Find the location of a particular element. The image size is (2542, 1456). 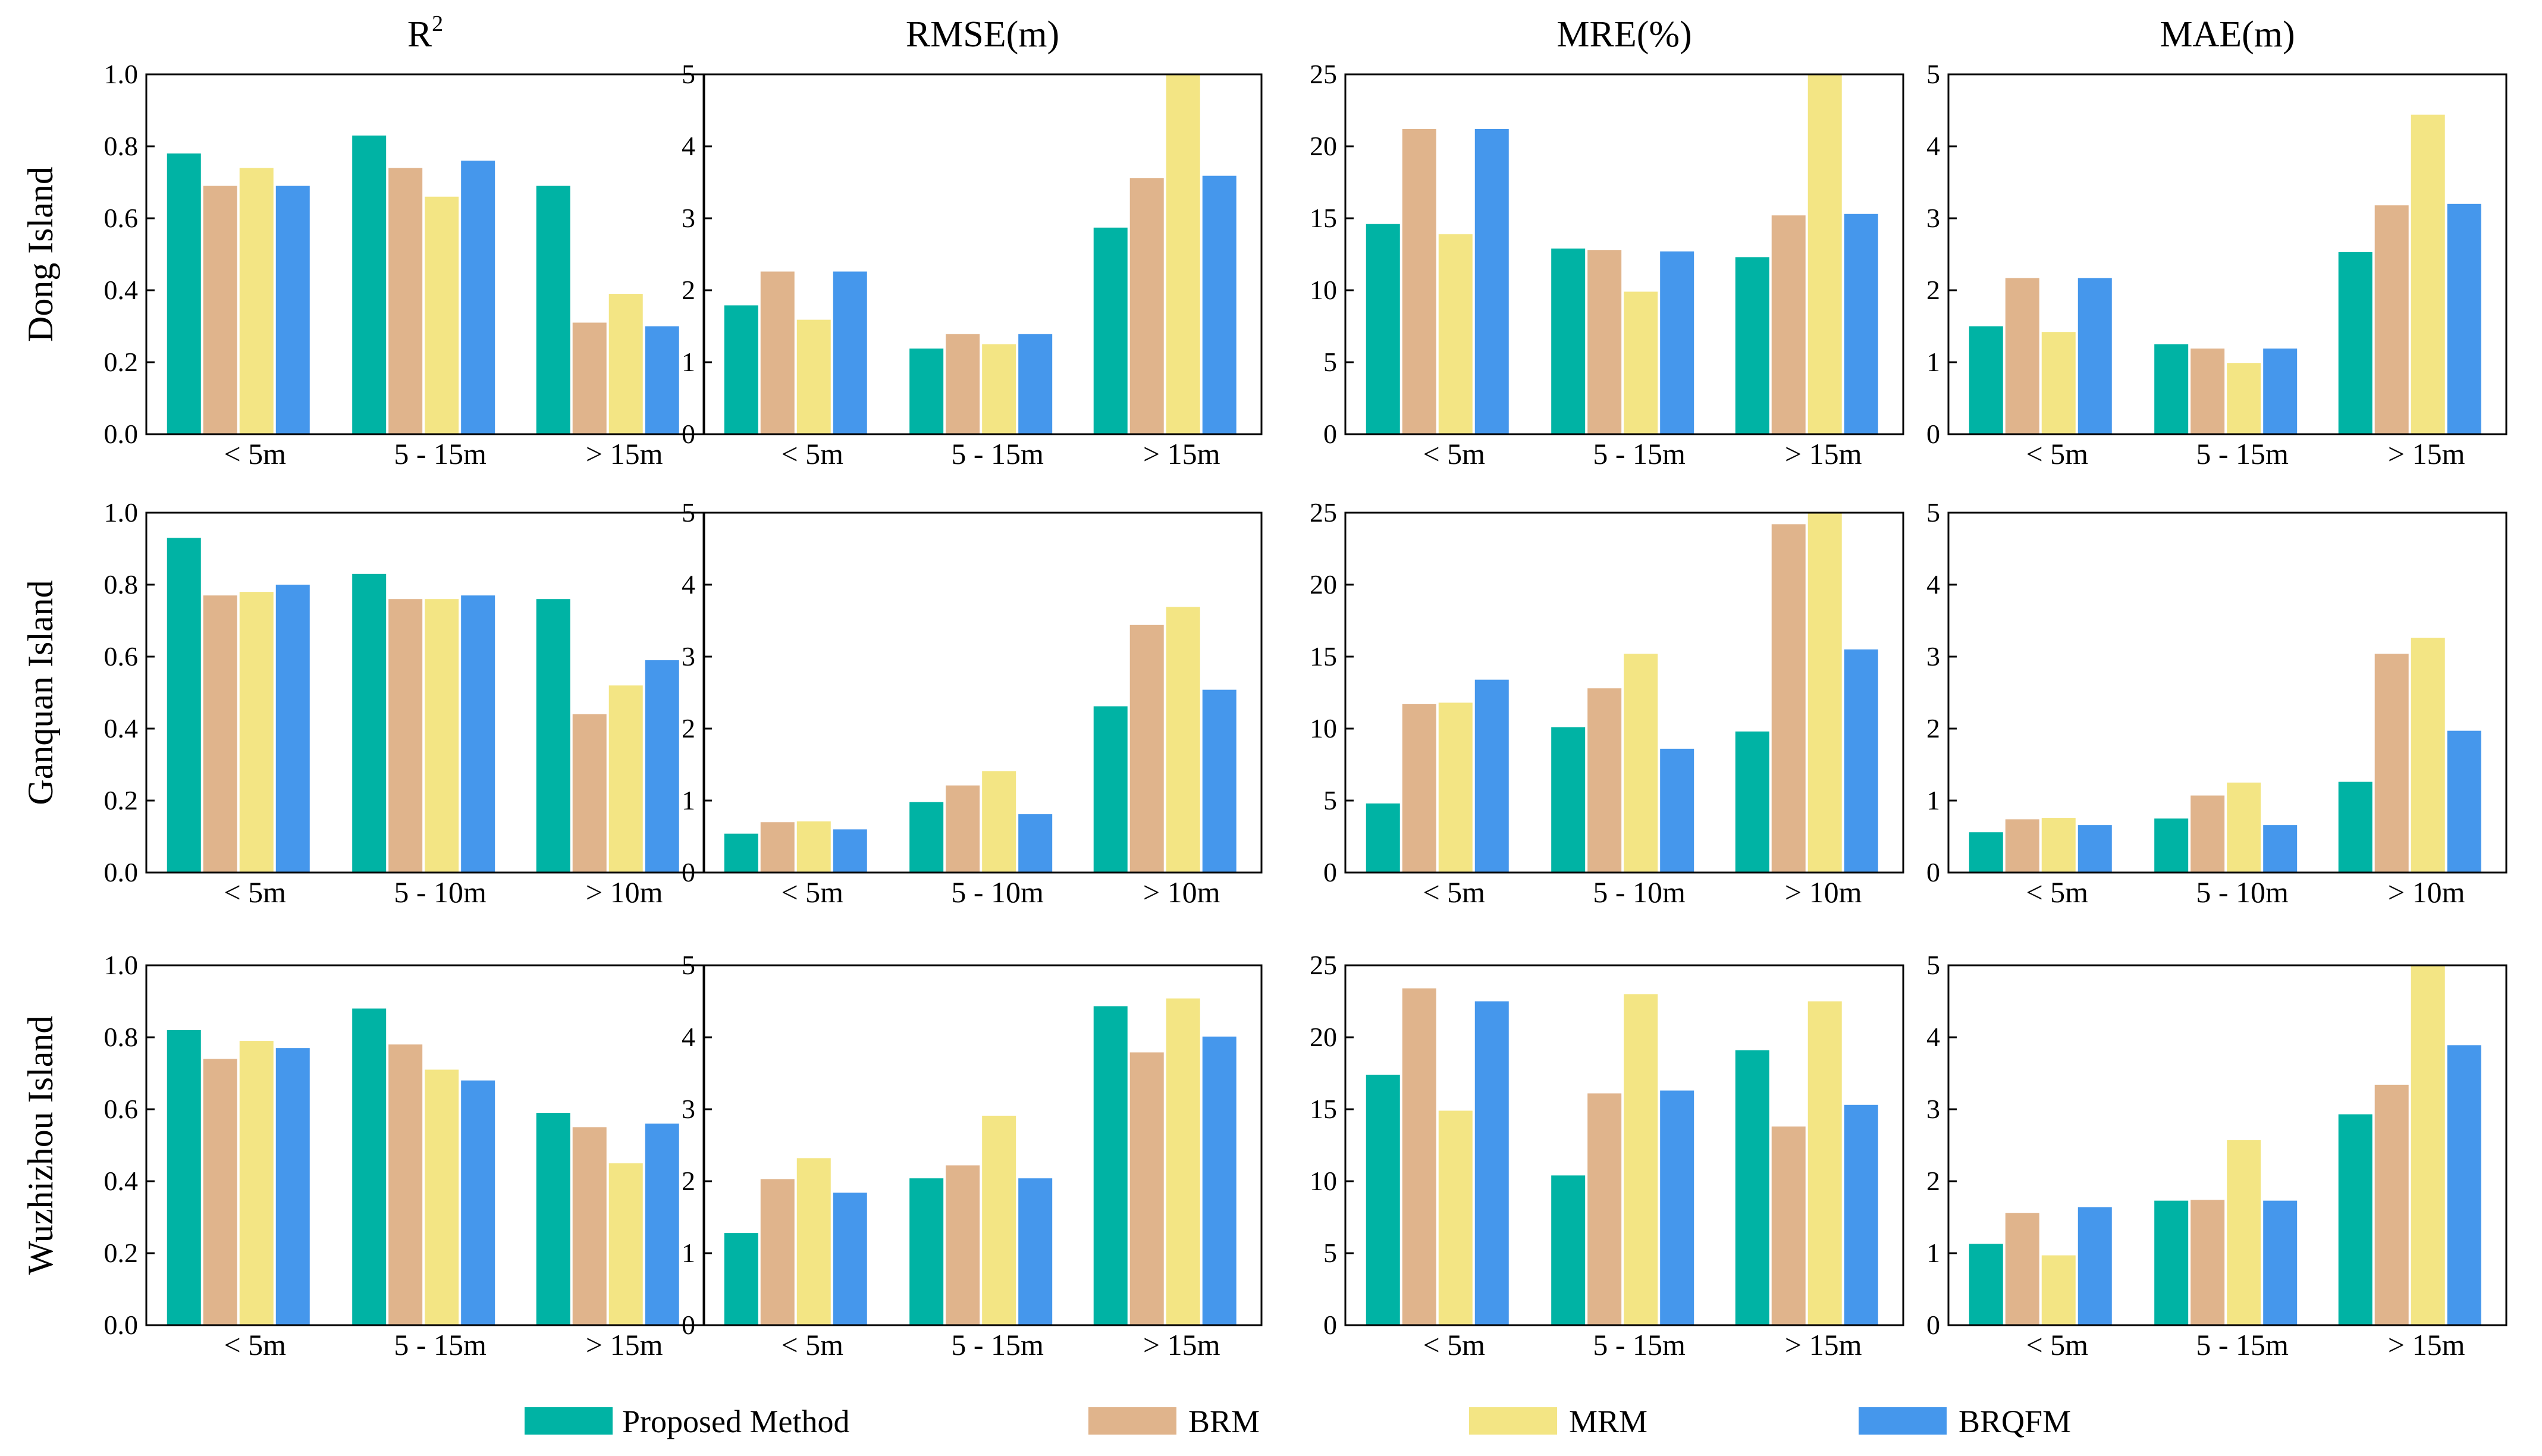

bar-brm-5-15m is located at coordinates (963, 1245).